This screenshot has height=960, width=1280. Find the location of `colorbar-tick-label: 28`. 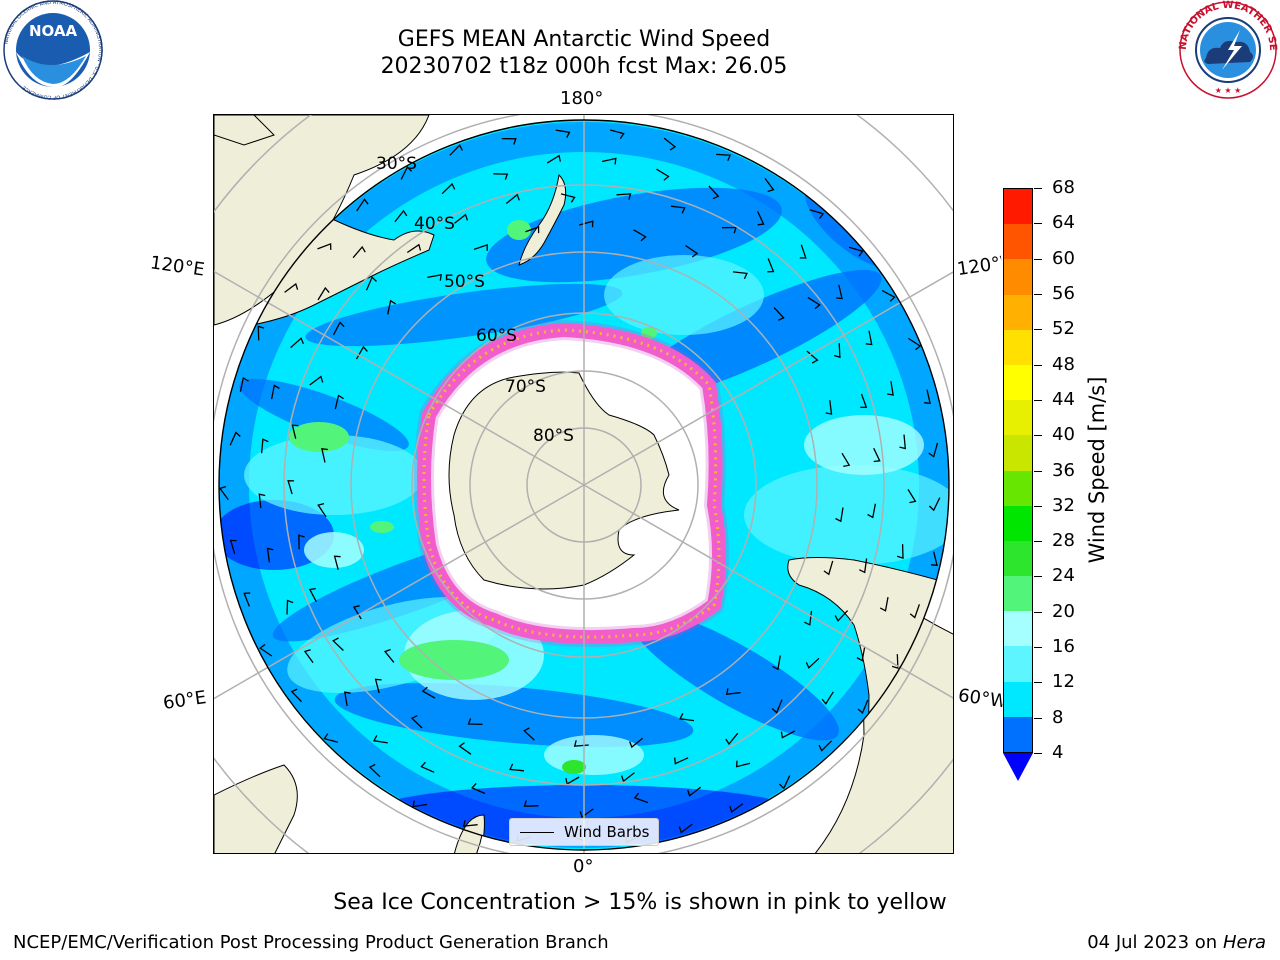

colorbar-tick-label: 28 is located at coordinates (1063, 541).